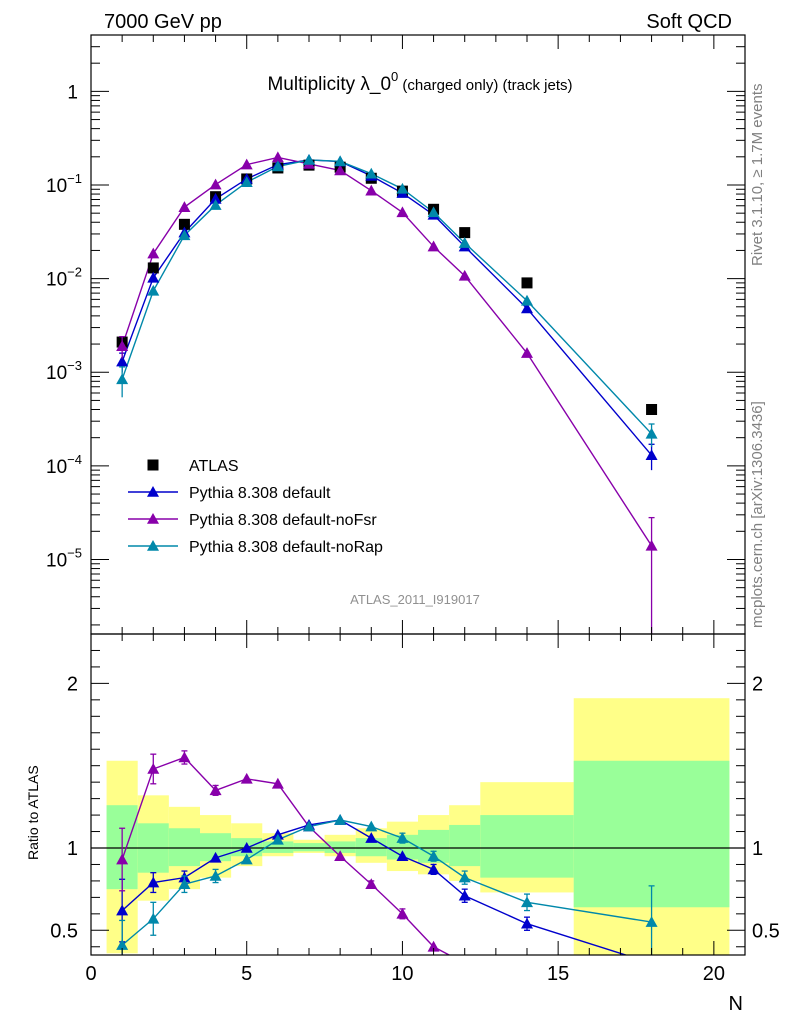  What do you see at coordinates (689, 22) in the screenshot?
I see `header-right: Soft QCD` at bounding box center [689, 22].